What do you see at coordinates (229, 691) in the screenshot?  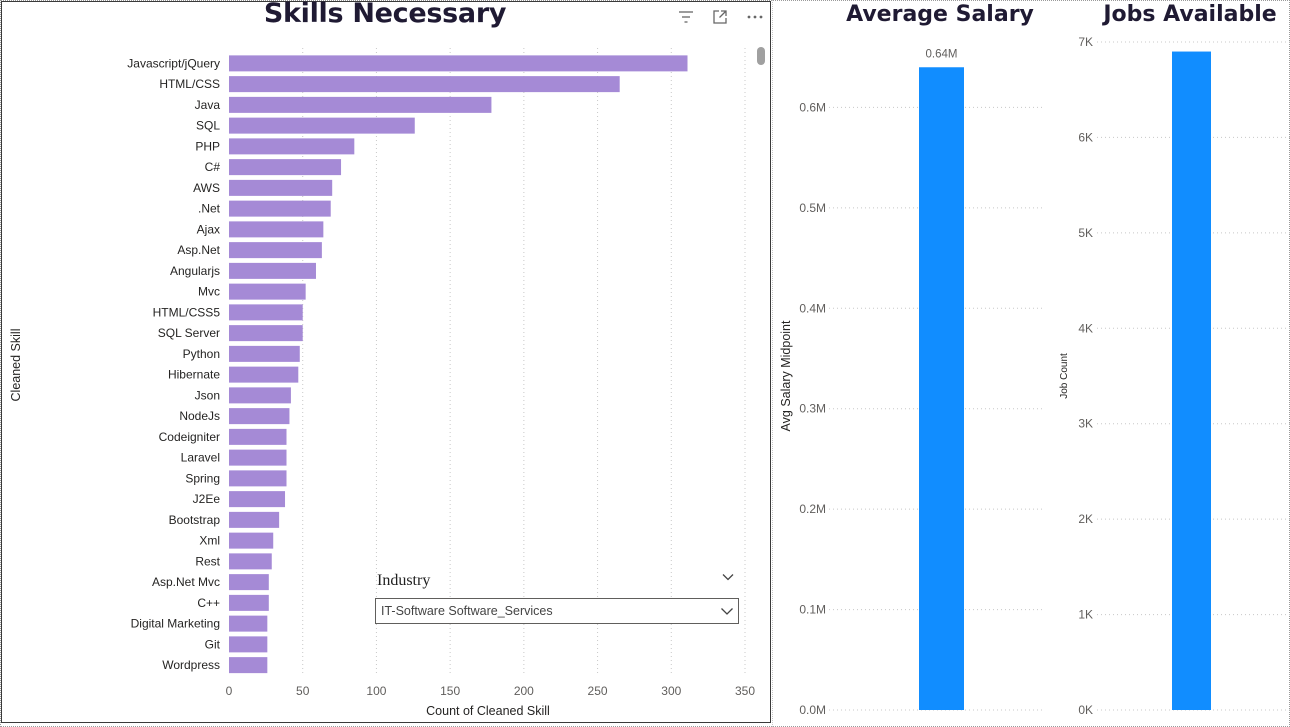 I see `skills-x-tick-label: 0` at bounding box center [229, 691].